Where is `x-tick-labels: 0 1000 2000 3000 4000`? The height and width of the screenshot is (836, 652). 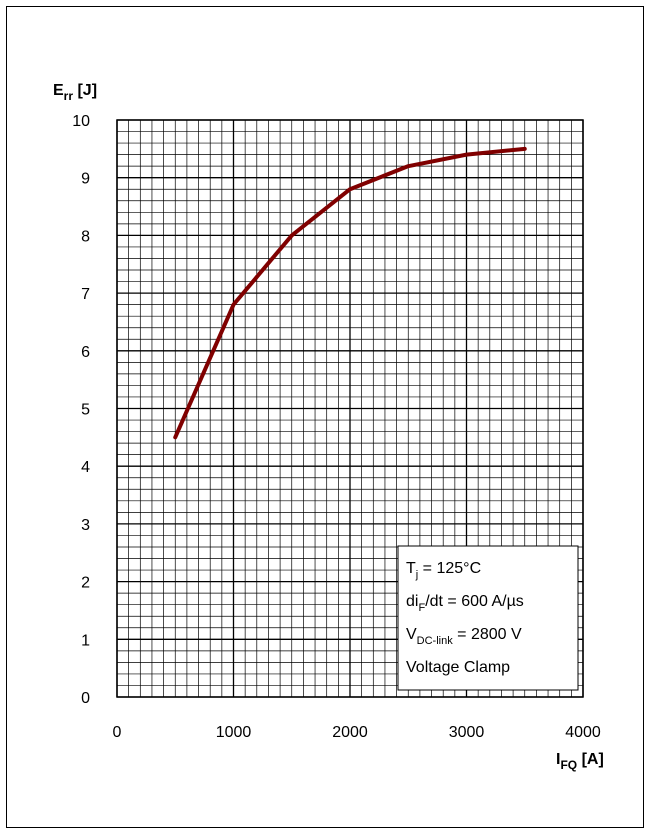
x-tick-labels: 0 1000 2000 3000 4000 is located at coordinates (357, 732).